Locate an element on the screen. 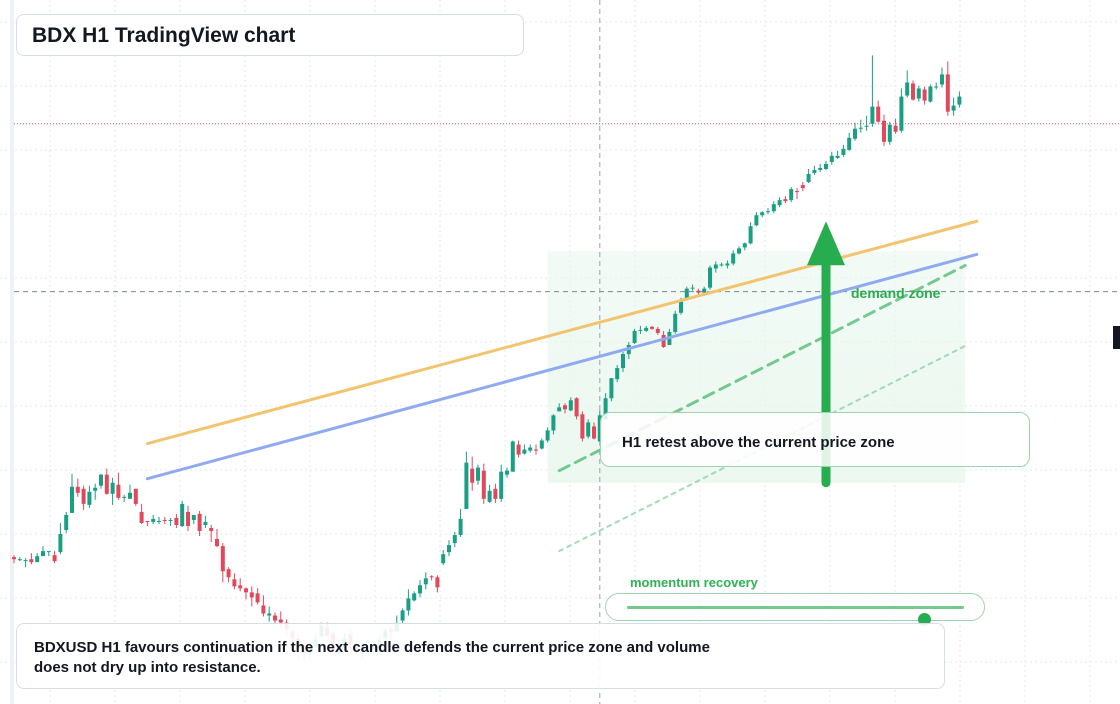  demand-zone-label: demand zone is located at coordinates (896, 293).